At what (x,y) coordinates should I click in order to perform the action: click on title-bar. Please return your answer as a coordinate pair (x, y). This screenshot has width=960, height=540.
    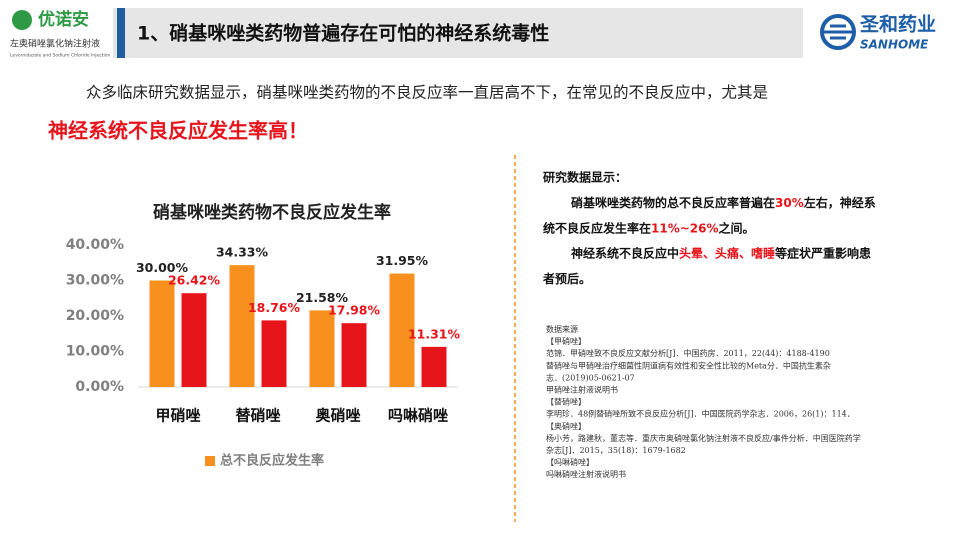
    Looking at the image, I should click on (458, 33).